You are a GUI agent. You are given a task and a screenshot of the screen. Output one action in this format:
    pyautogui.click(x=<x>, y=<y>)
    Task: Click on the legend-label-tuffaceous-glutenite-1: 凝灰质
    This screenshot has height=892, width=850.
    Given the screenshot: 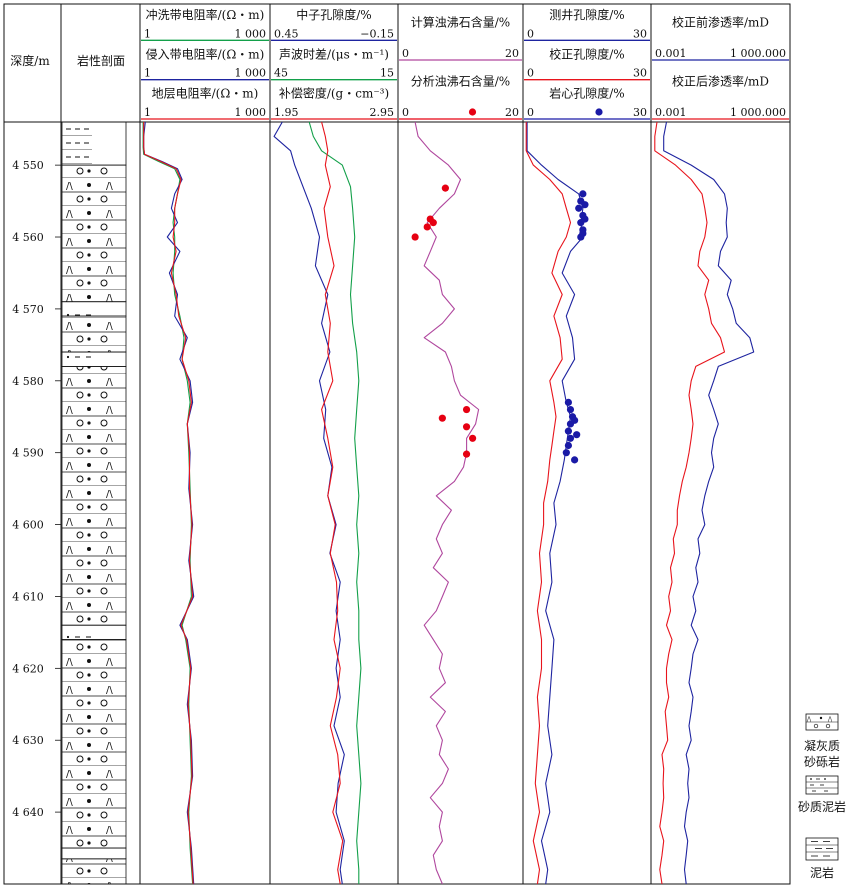 What is the action you would take?
    pyautogui.click(x=822, y=745)
    